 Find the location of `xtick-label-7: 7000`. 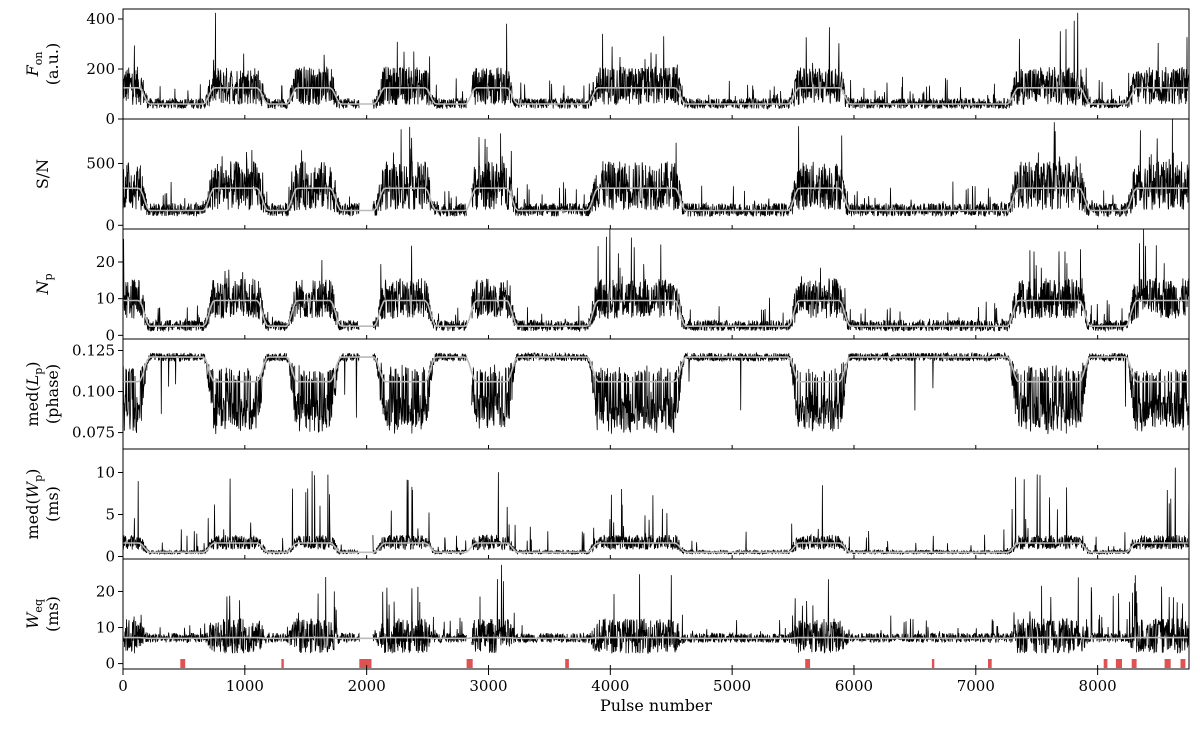

xtick-label-7: 7000 is located at coordinates (976, 686).